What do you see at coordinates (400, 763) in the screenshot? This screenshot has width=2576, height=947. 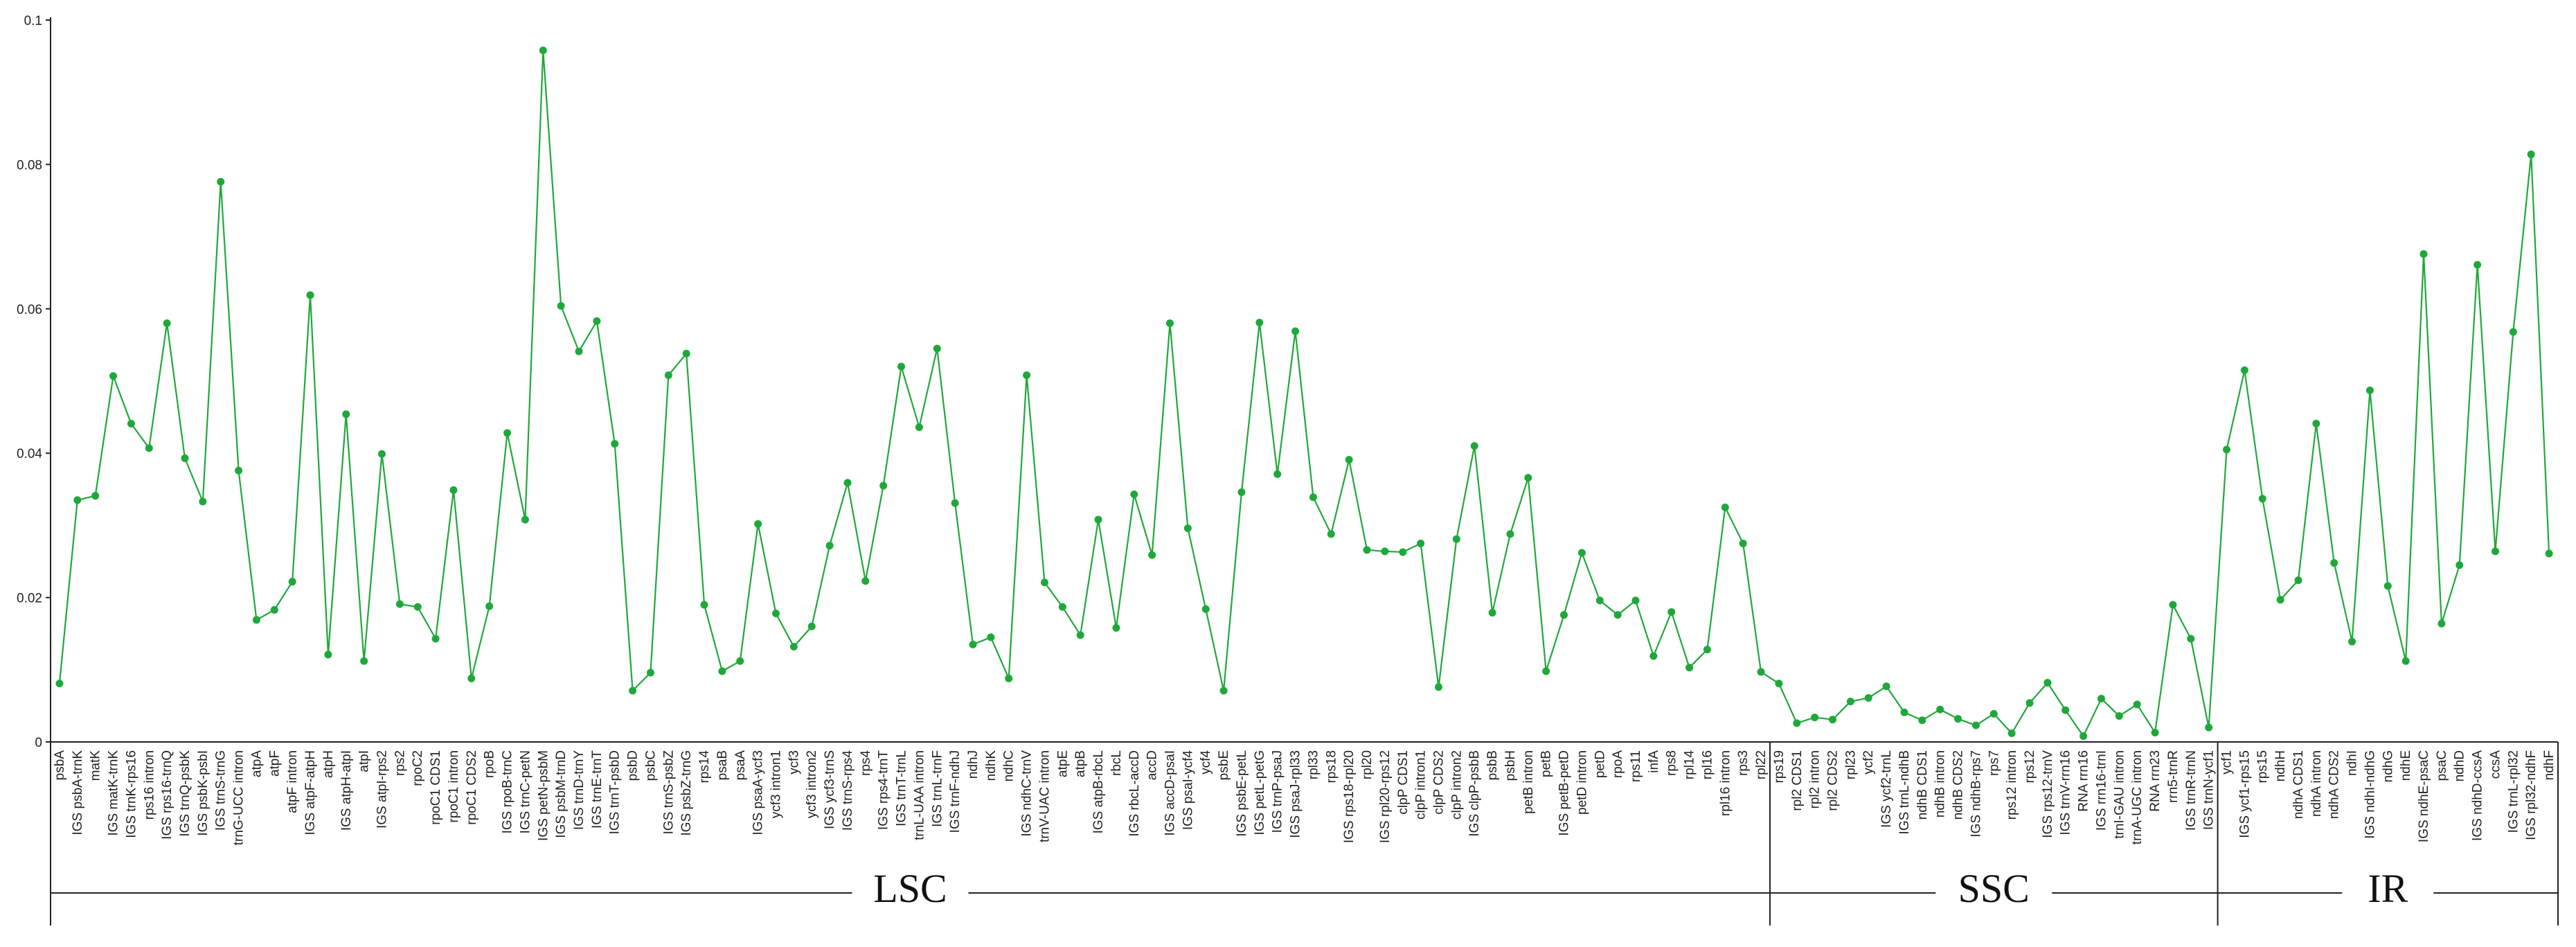 I see `x-category-label: rps2` at bounding box center [400, 763].